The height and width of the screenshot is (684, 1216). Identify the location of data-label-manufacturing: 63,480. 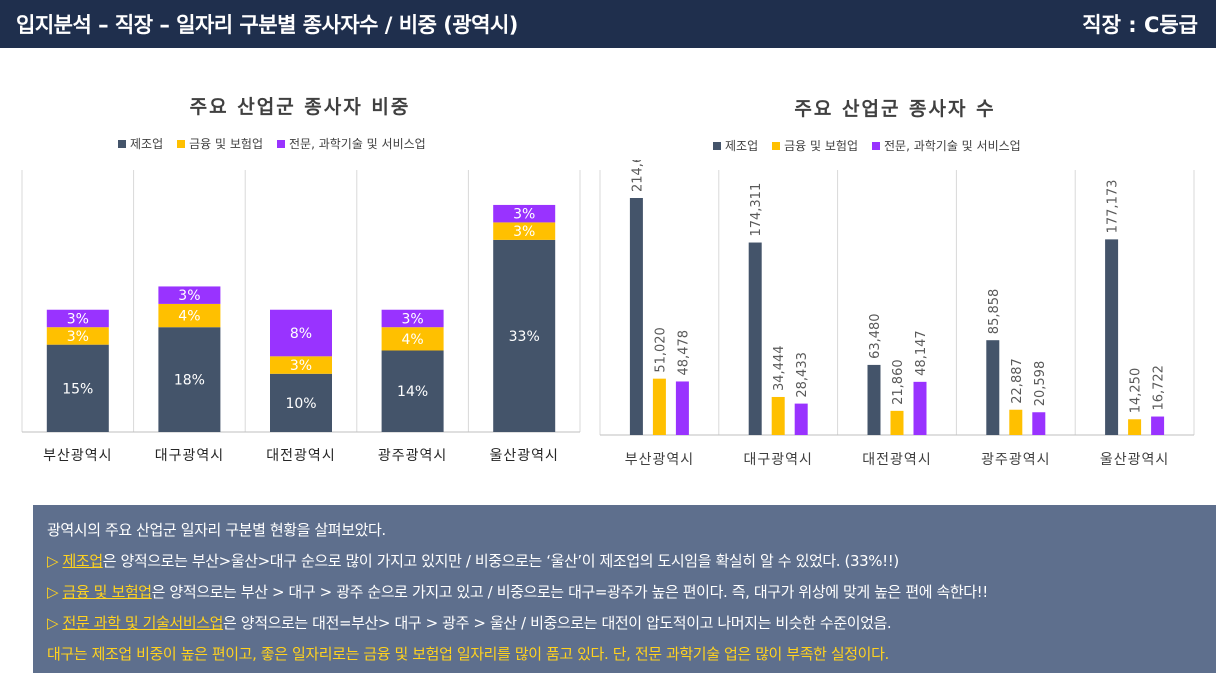
(875, 336).